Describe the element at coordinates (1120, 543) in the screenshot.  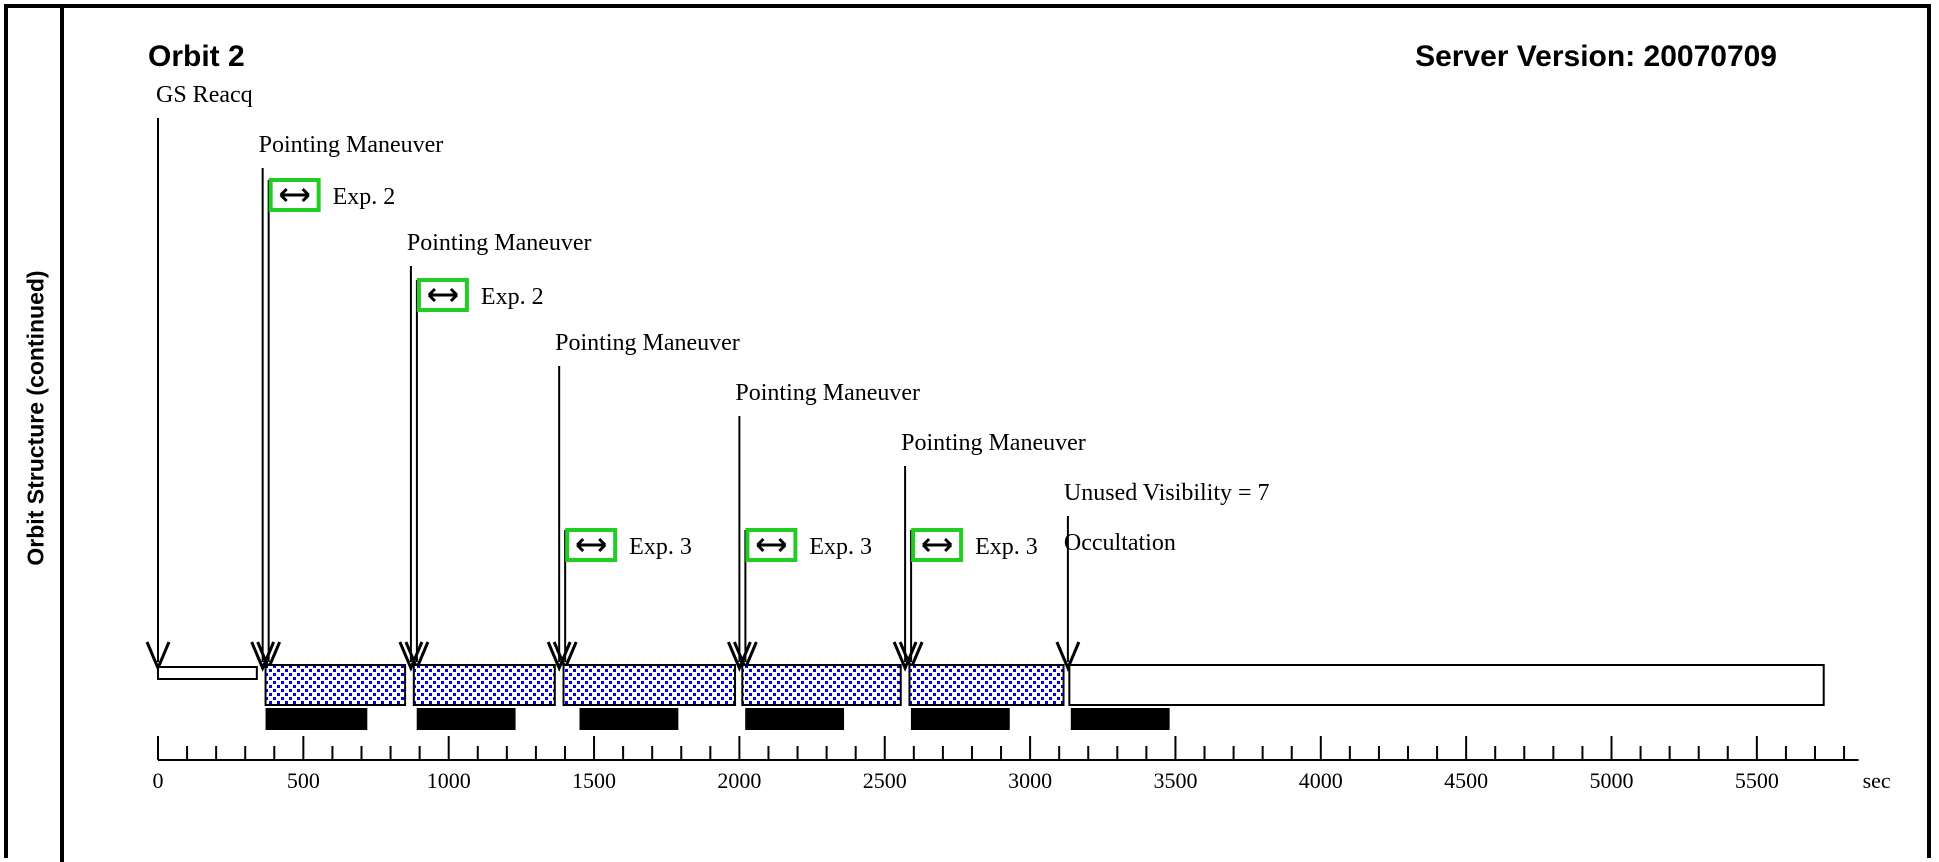
I see `event-label: Occultation` at that location.